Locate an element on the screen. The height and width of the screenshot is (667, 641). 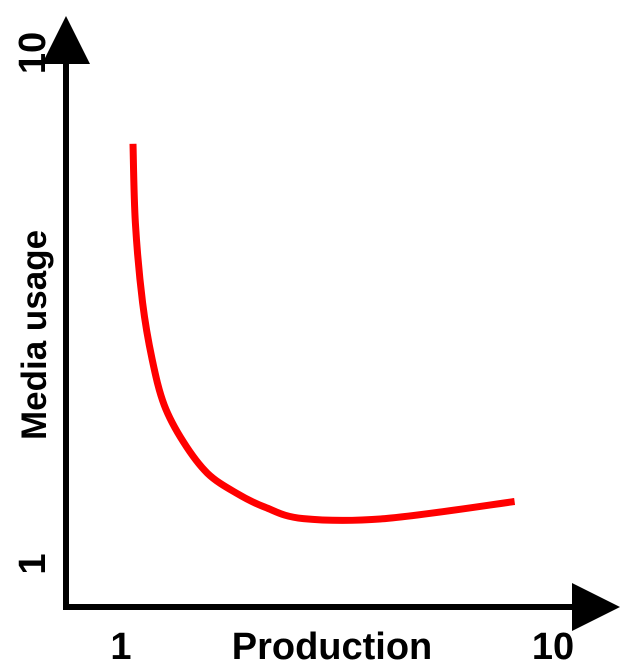
y-axis-label: Media usage is located at coordinates (34, 335).